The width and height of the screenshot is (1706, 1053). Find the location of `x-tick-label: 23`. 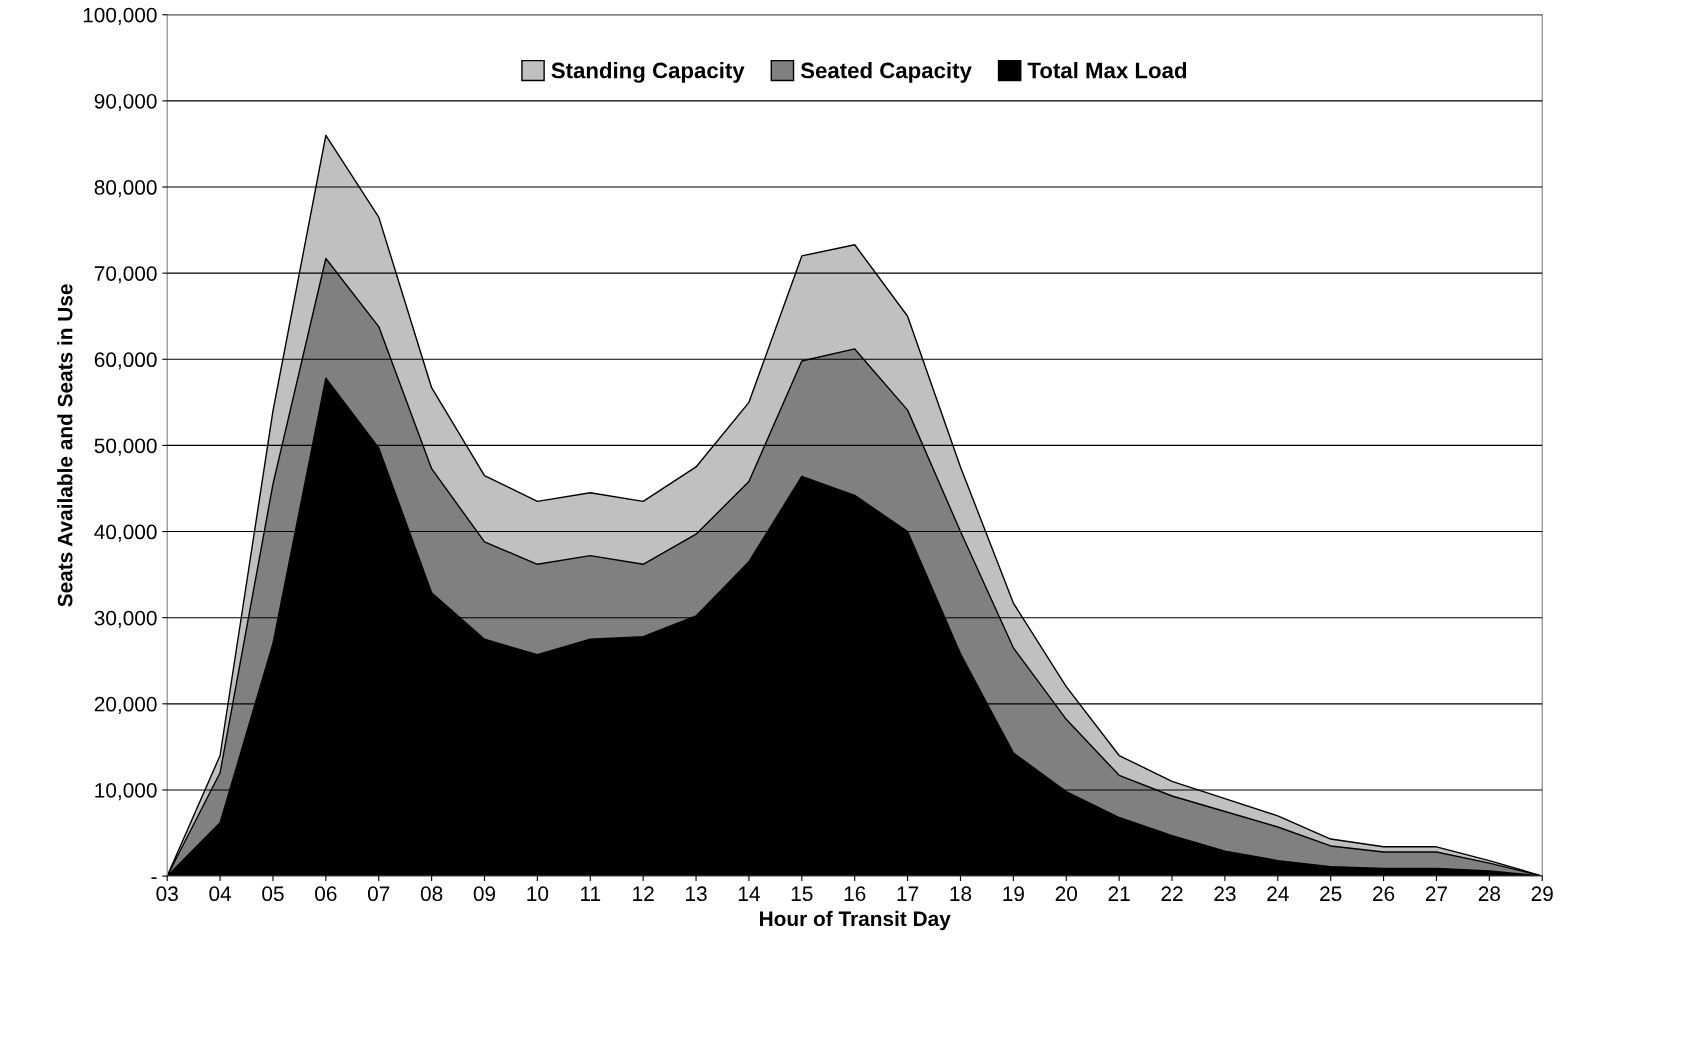

x-tick-label: 23 is located at coordinates (1225, 894).